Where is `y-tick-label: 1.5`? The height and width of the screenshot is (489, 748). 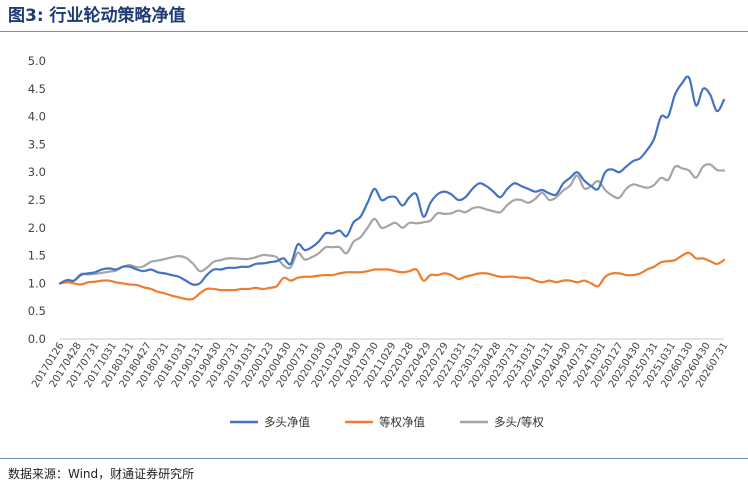
y-tick-label: 1.5 is located at coordinates (37, 256).